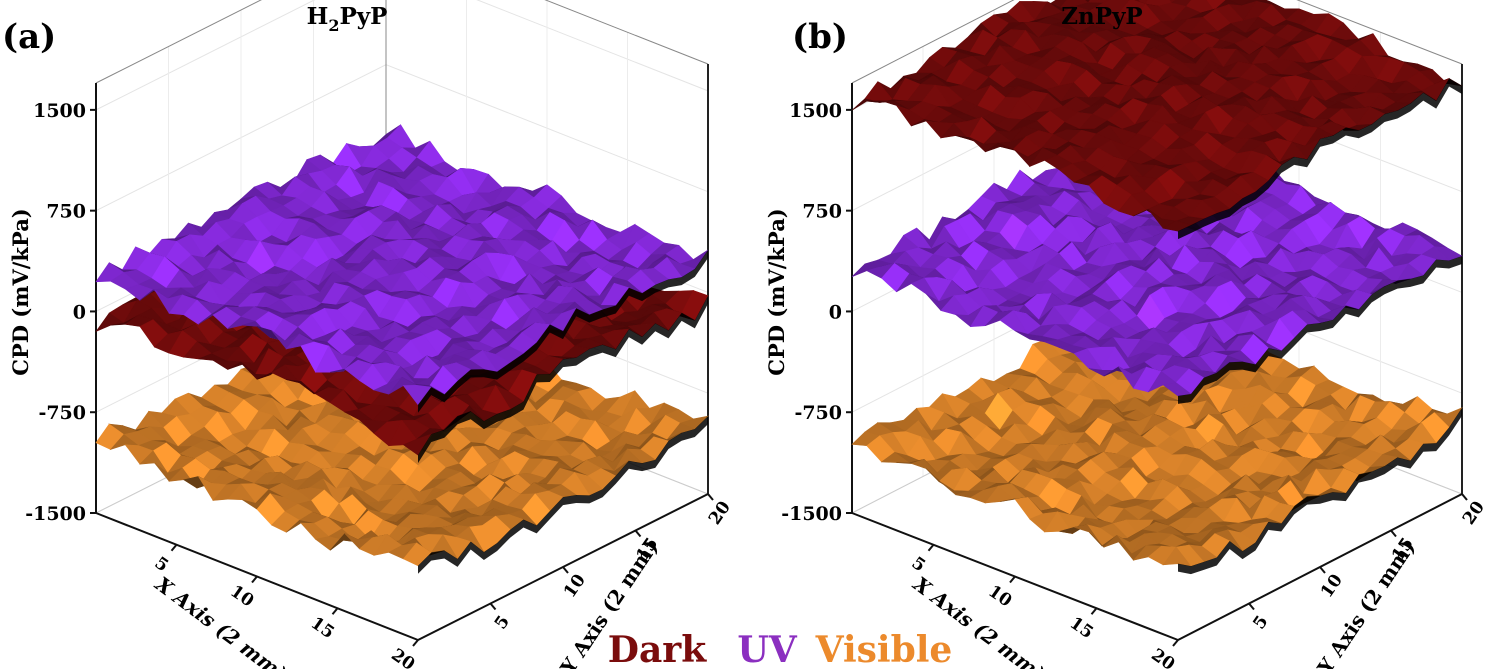 The image size is (1500, 669). Describe the element at coordinates (220, 620) in the screenshot. I see `x-axis-label: X Axis (2 mm)` at that location.